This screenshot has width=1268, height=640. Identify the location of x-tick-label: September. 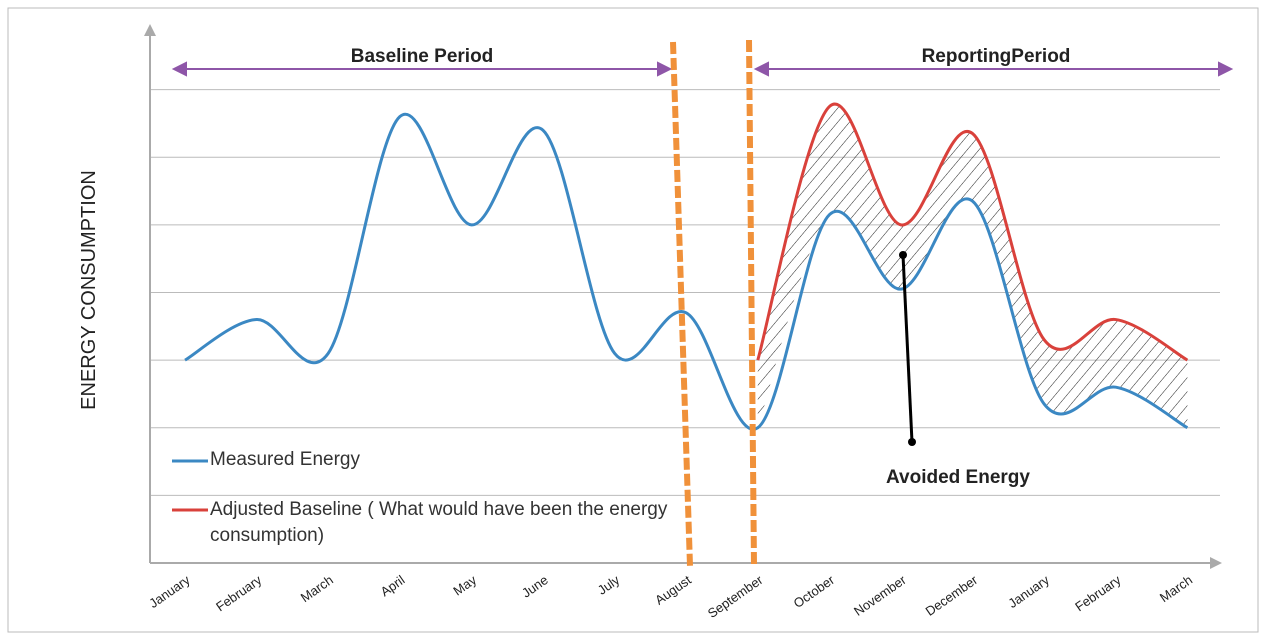
(735, 596).